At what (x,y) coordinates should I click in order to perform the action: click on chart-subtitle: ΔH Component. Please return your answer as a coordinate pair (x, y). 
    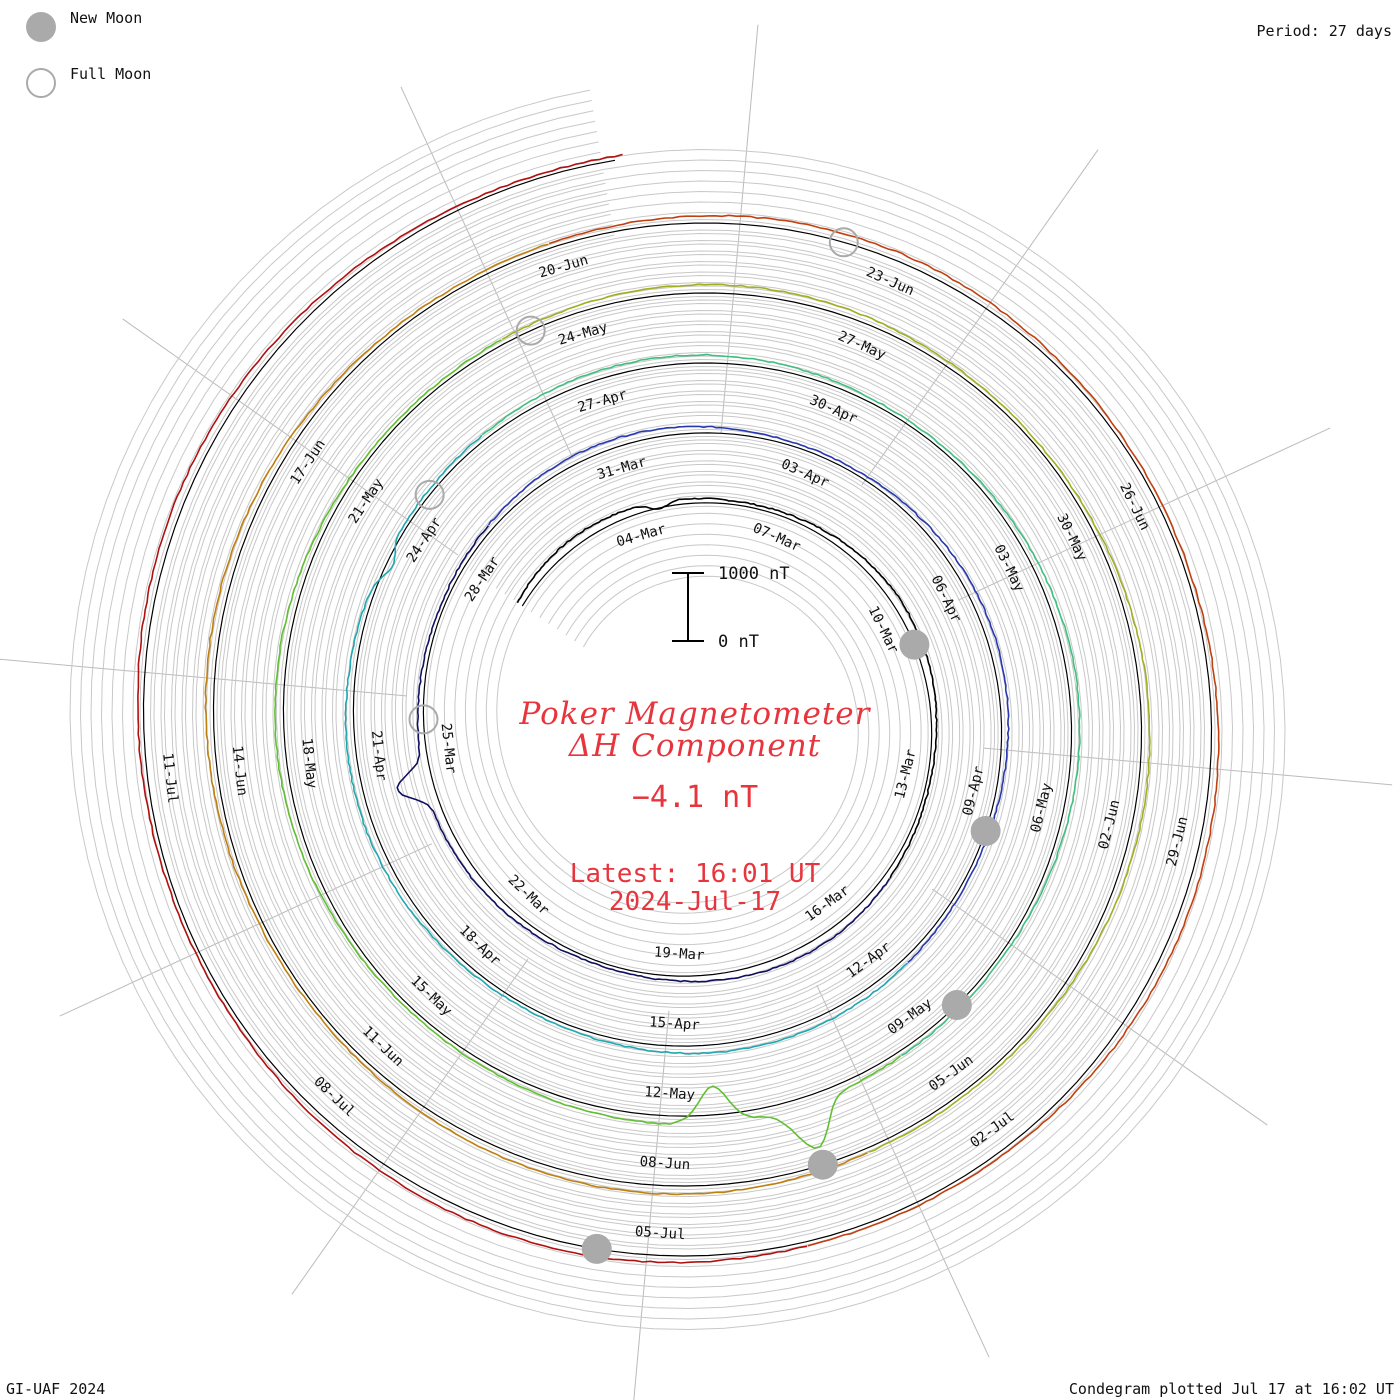
    Looking at the image, I should click on (695, 746).